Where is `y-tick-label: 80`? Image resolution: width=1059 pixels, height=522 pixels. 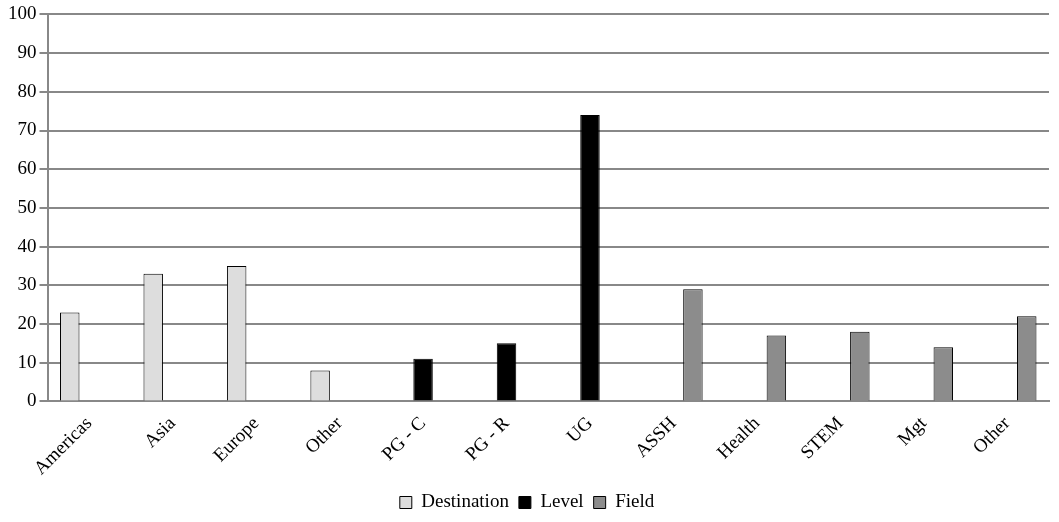
y-tick-label: 80 is located at coordinates (27, 90).